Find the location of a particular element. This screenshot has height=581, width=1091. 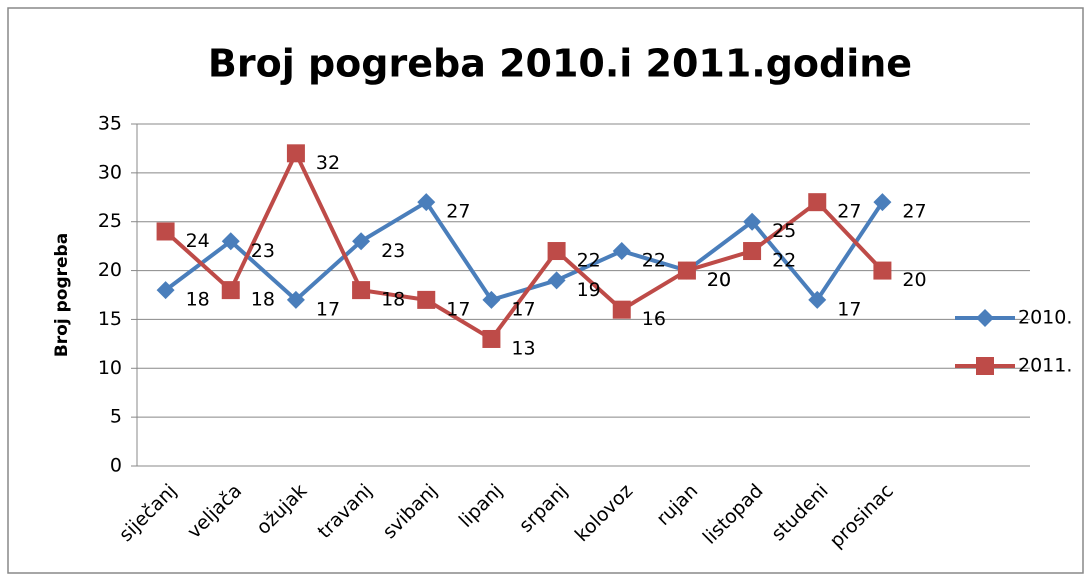

series-line is located at coordinates (524, 251).